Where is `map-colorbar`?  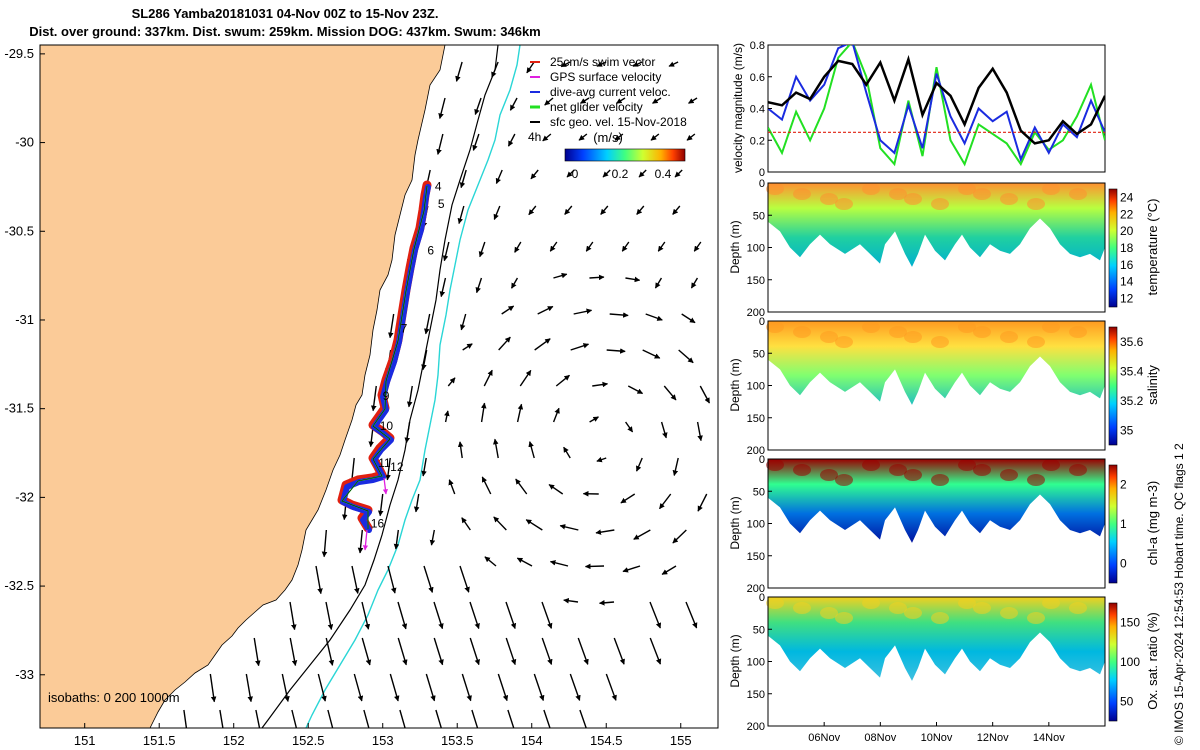
map-colorbar is located at coordinates (625, 155).